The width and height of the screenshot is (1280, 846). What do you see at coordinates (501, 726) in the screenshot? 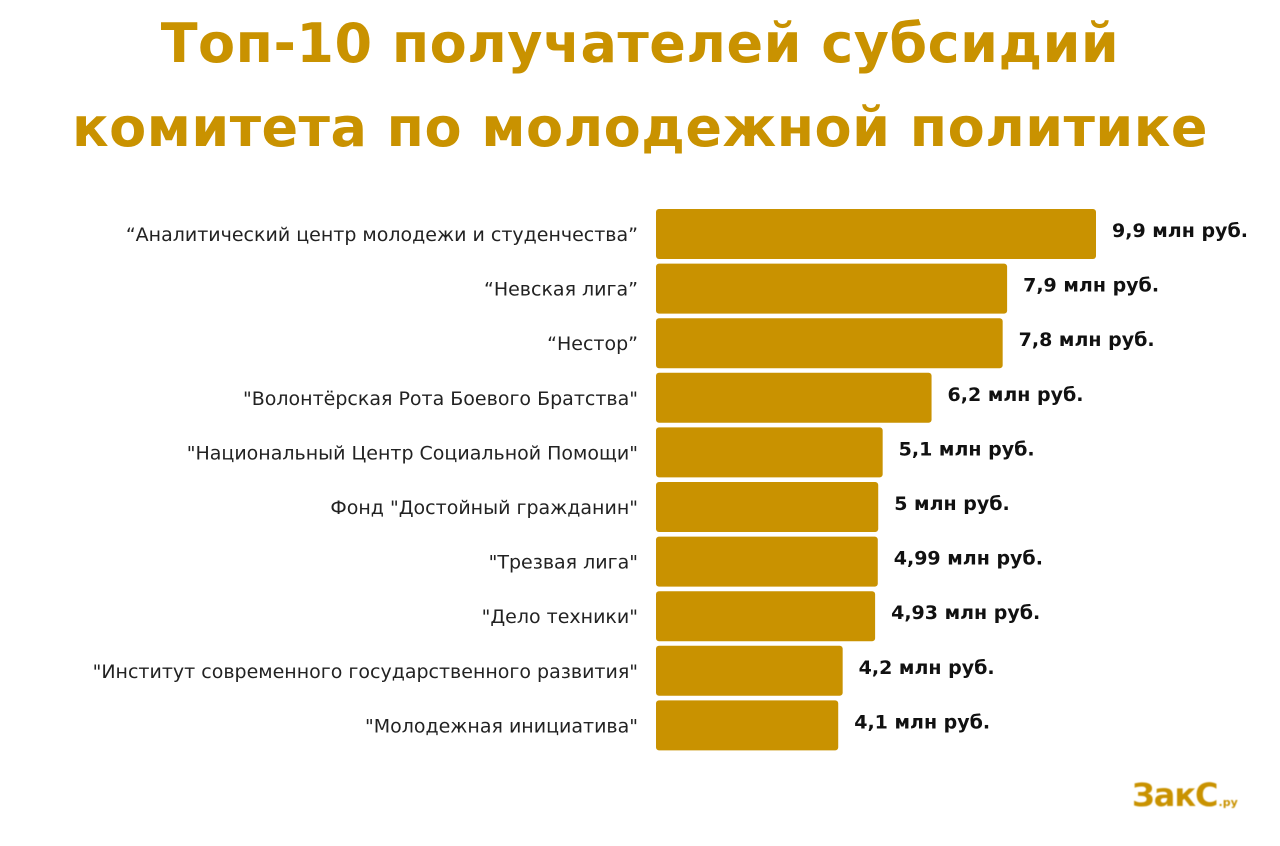
I see `category-label: "Молодежная инициатива"` at bounding box center [501, 726].